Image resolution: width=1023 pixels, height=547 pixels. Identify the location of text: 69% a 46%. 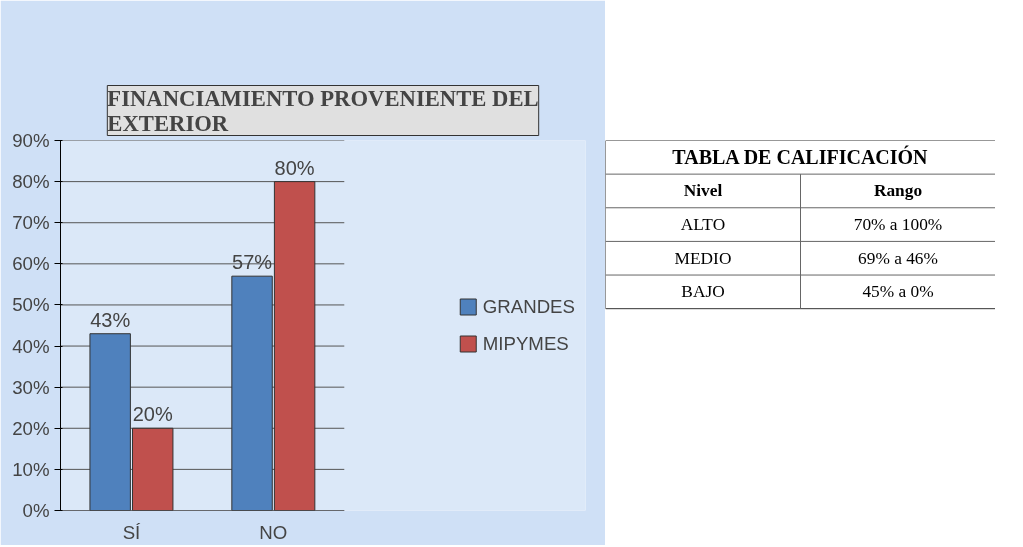
(898, 258).